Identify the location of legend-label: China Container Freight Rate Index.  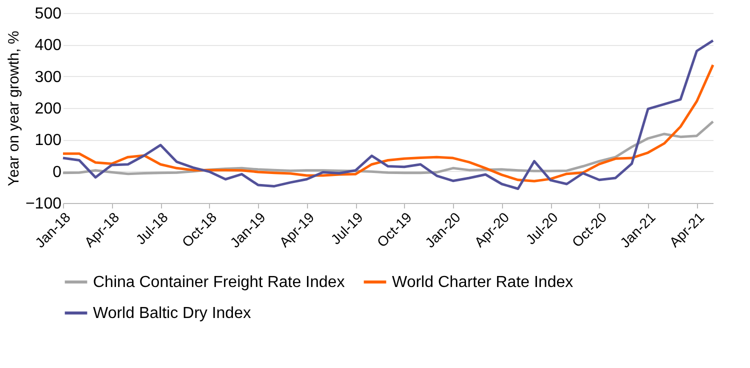
(219, 282).